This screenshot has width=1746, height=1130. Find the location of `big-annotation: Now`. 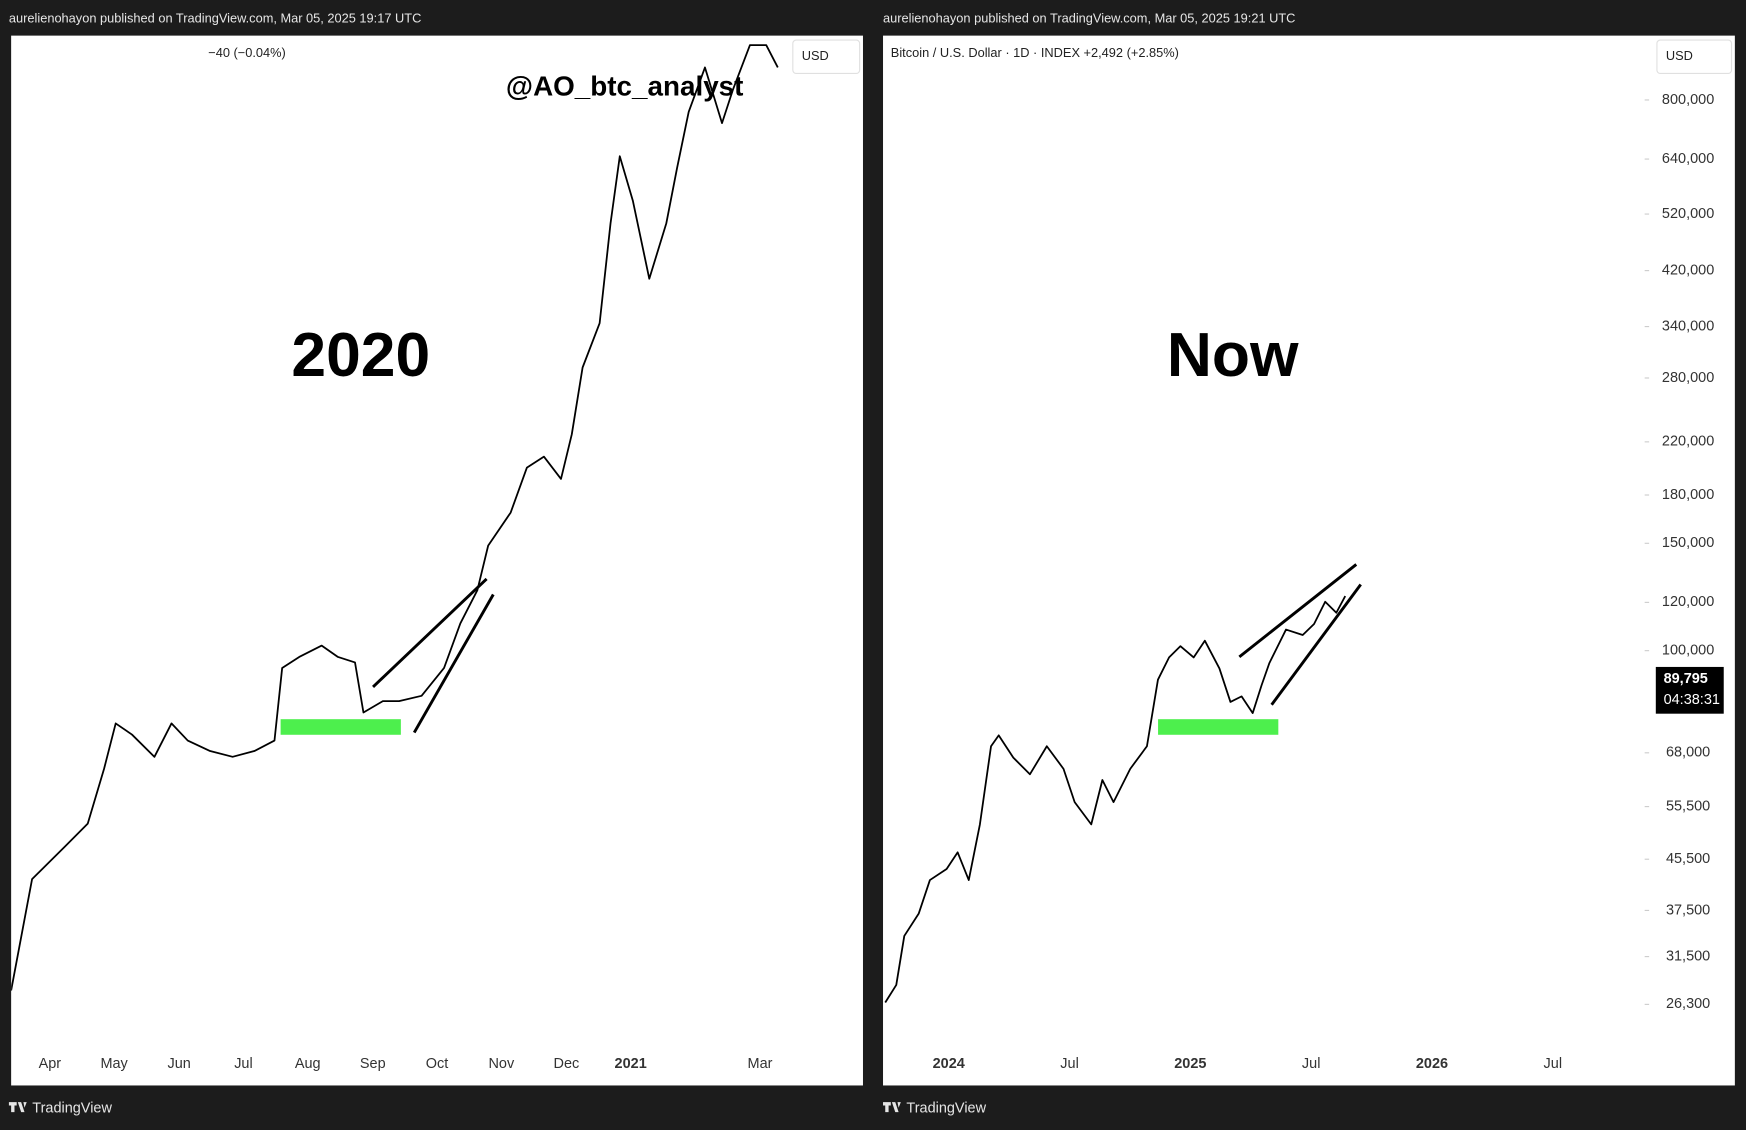

big-annotation: Now is located at coordinates (1233, 355).